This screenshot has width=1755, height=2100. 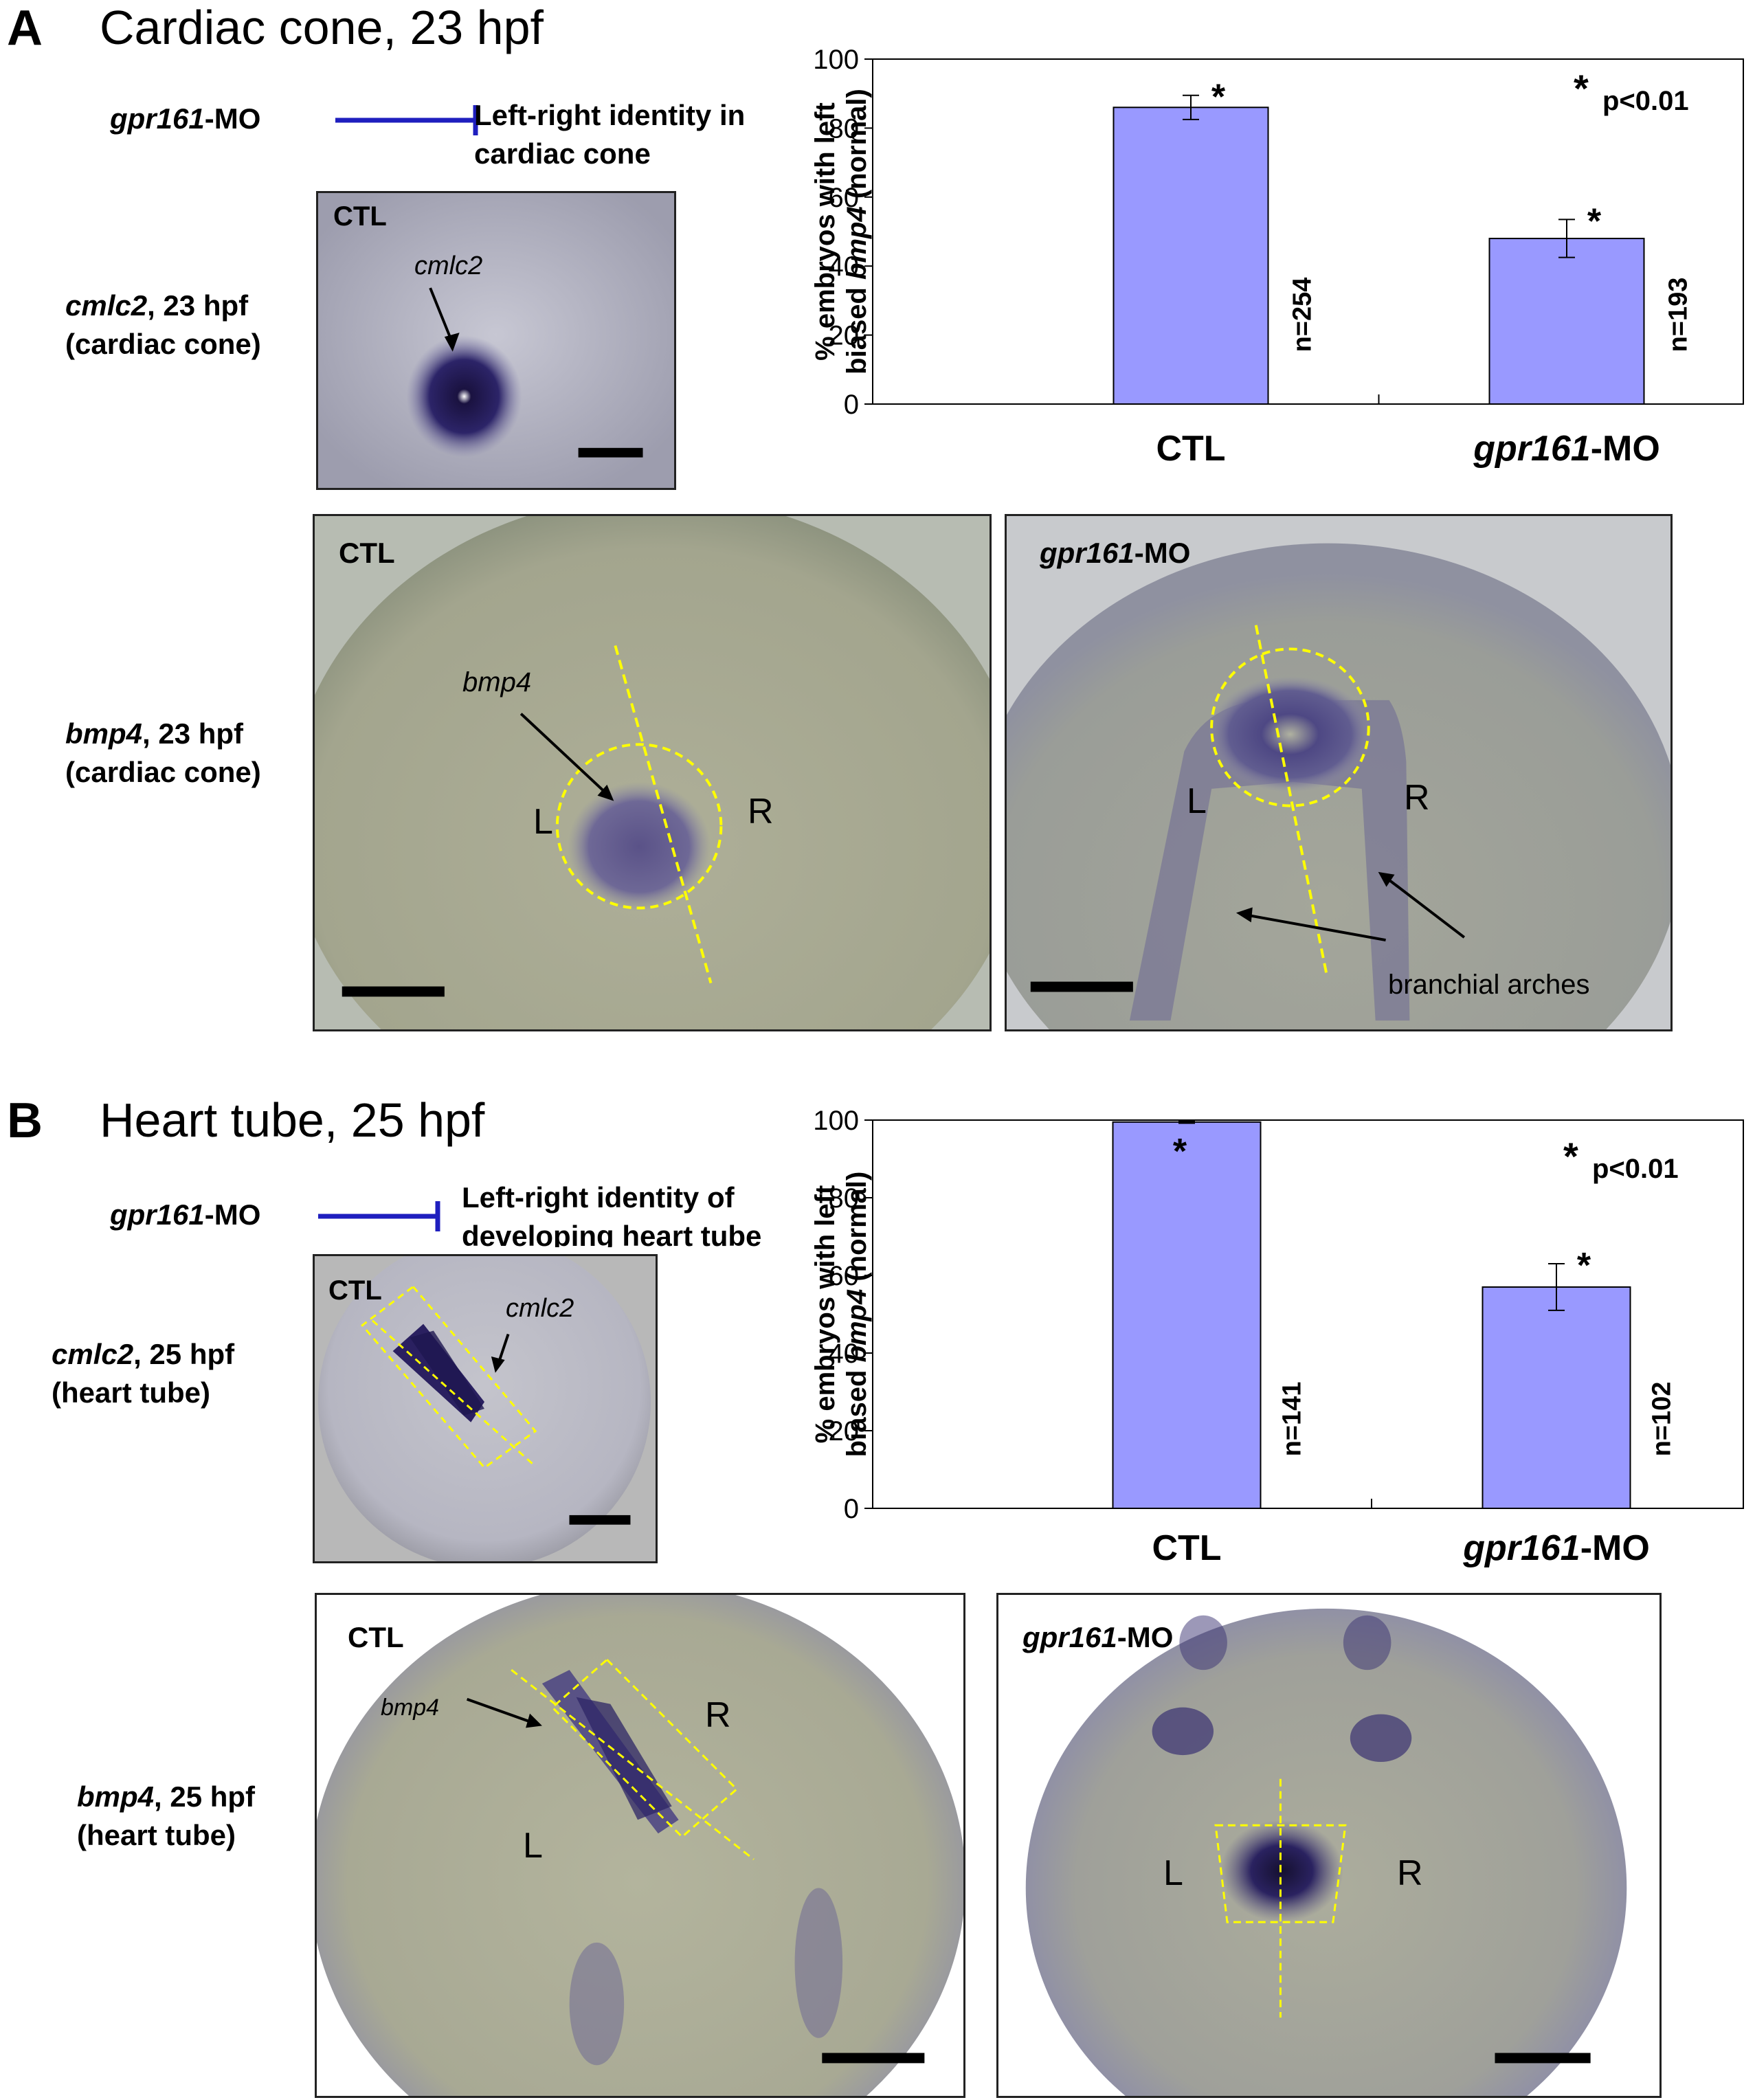 What do you see at coordinates (610, 134) in the screenshot?
I see `panel-a-inhibit-target: Left-right identity in cardiac cone` at bounding box center [610, 134].